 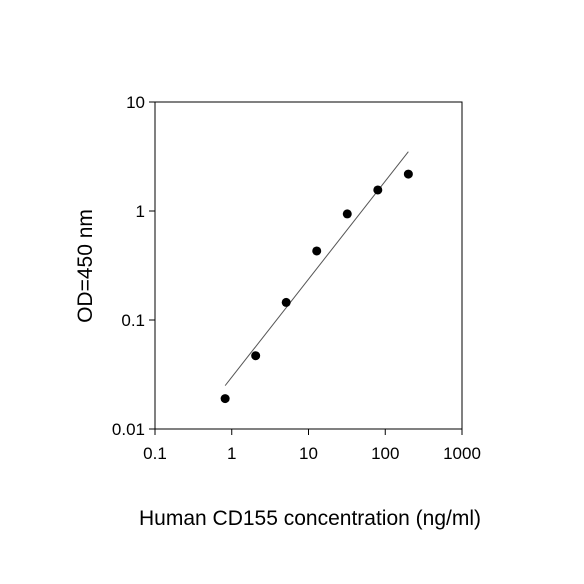 What do you see at coordinates (385, 453) in the screenshot?
I see `x-tick-label: 100` at bounding box center [385, 453].